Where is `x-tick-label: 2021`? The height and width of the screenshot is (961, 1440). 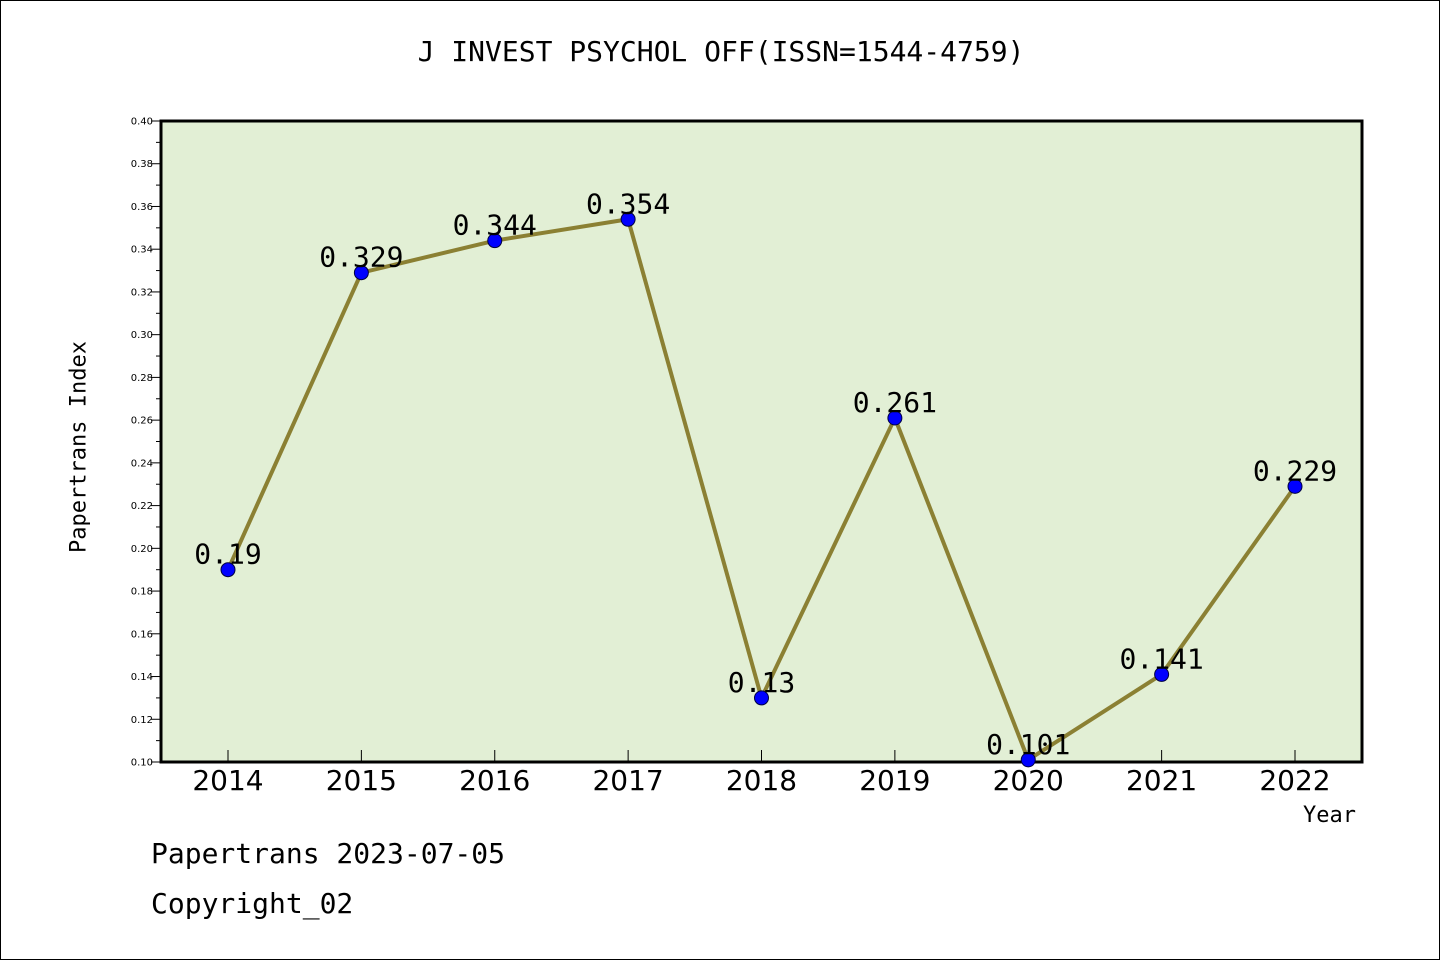
x-tick-label: 2021 is located at coordinates (1161, 780).